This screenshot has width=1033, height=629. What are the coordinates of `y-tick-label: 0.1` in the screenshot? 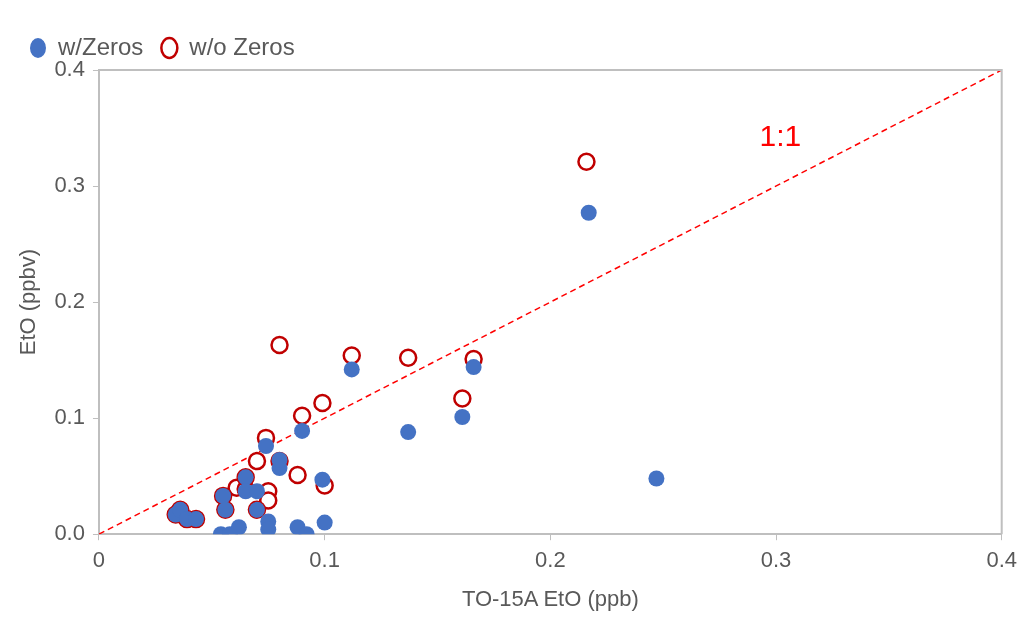 It's located at (69, 417).